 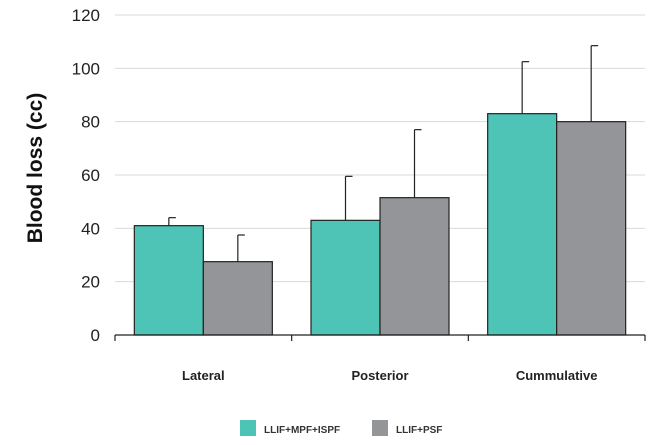 I want to click on axes, so click(x=380, y=337).